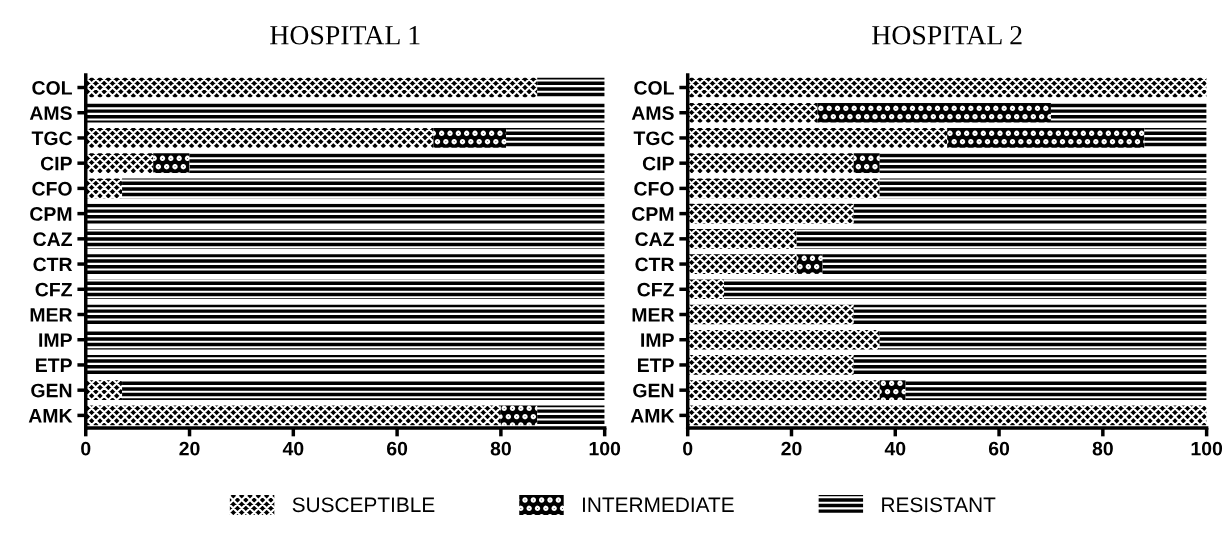 The height and width of the screenshot is (535, 1225). I want to click on legend-label: RESISTANT, so click(939, 505).